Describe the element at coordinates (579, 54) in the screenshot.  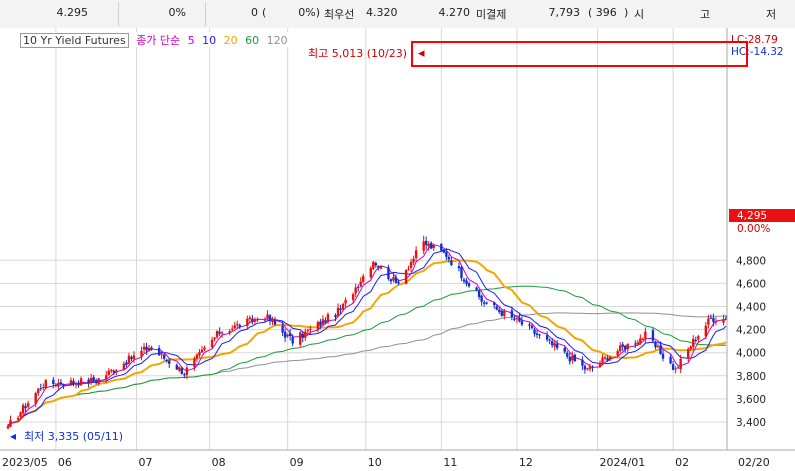
I see `highlight-box` at that location.